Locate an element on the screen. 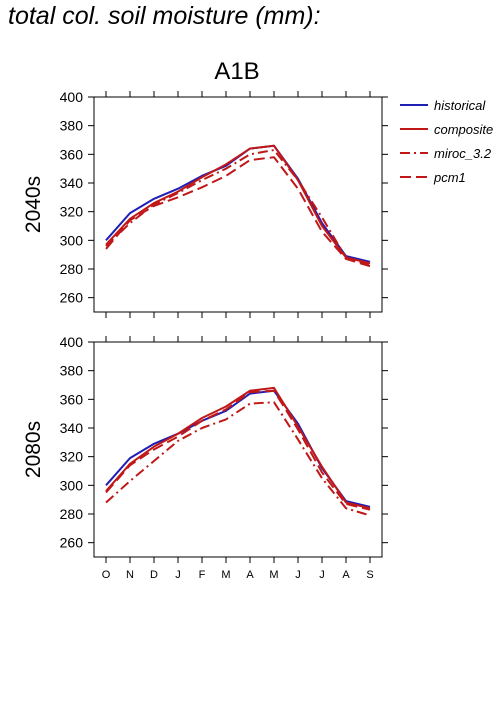  series-line-historical is located at coordinates (238, 203).